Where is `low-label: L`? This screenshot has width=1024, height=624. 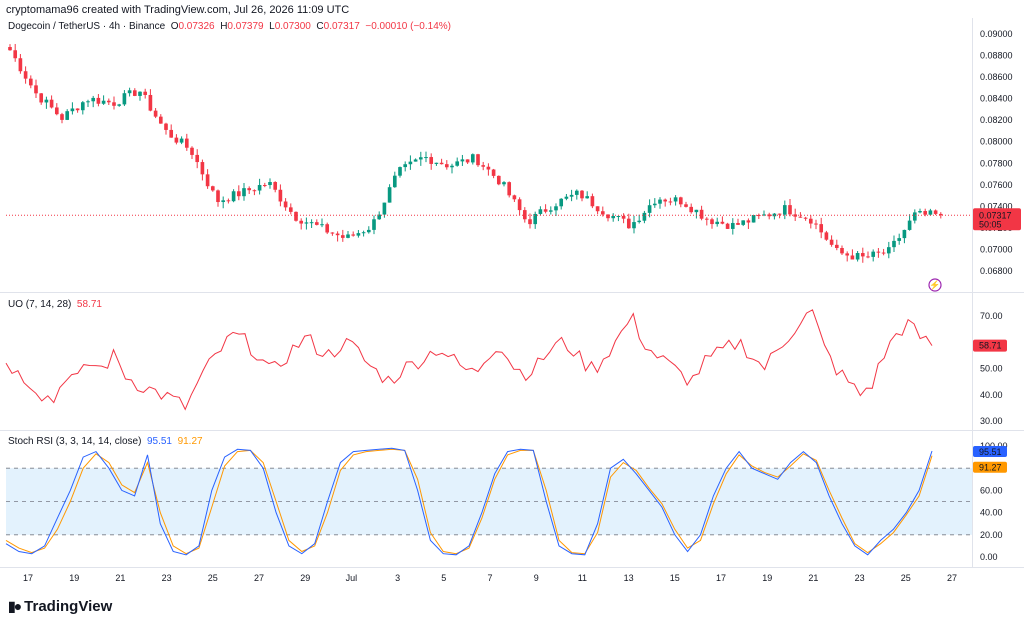
low-label: L is located at coordinates (272, 26).